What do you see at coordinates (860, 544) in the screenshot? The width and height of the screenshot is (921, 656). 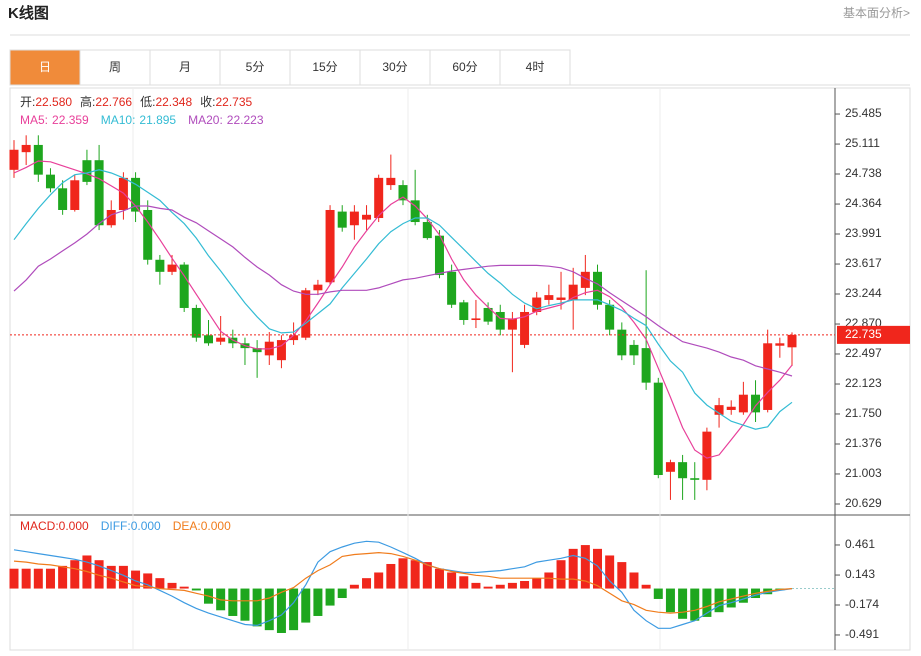 I see `y-tick-label: 0.461` at bounding box center [860, 544].